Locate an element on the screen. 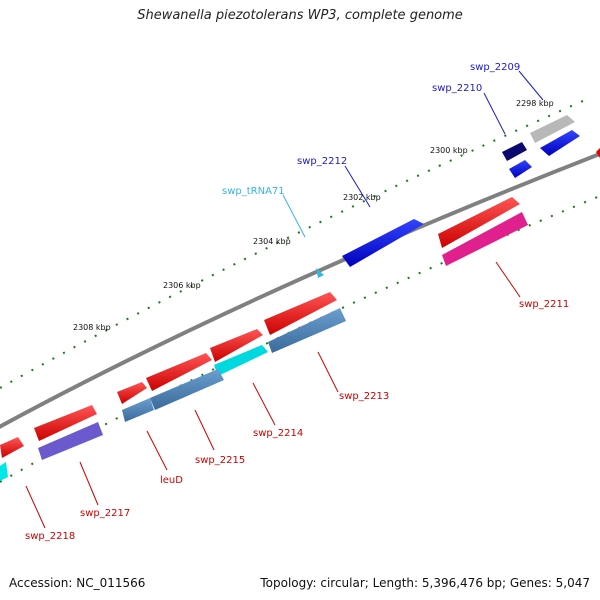 This screenshot has height=600, width=600. gene-label: swp_2212 is located at coordinates (322, 161).